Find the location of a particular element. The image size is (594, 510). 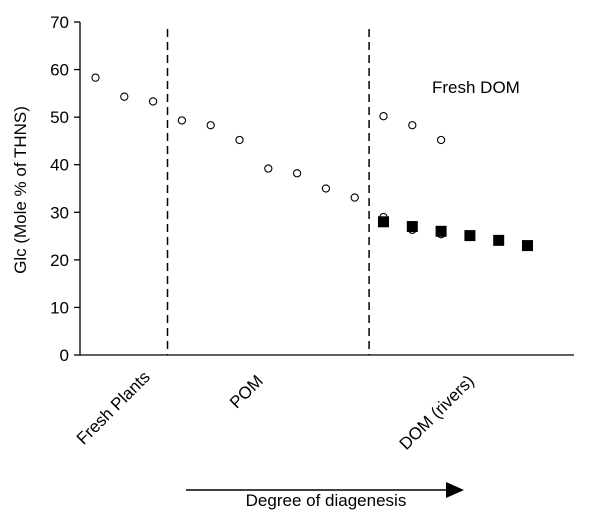

y-tick-label: 50 is located at coordinates (59, 117).